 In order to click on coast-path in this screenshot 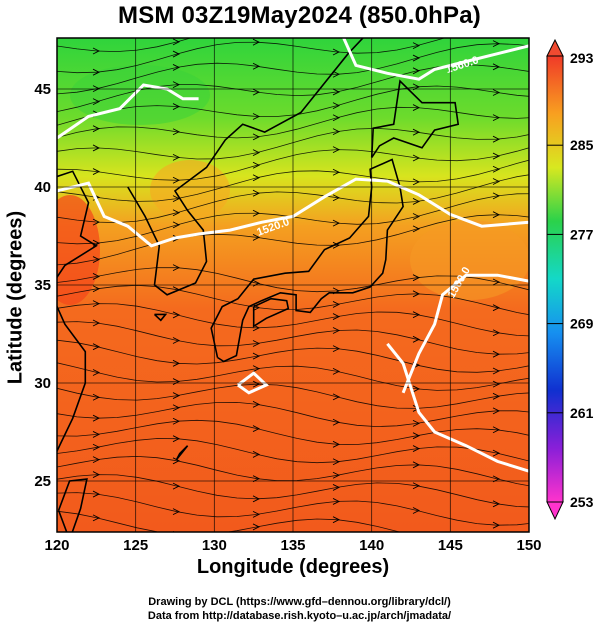, I will do `click(307, 260)`.